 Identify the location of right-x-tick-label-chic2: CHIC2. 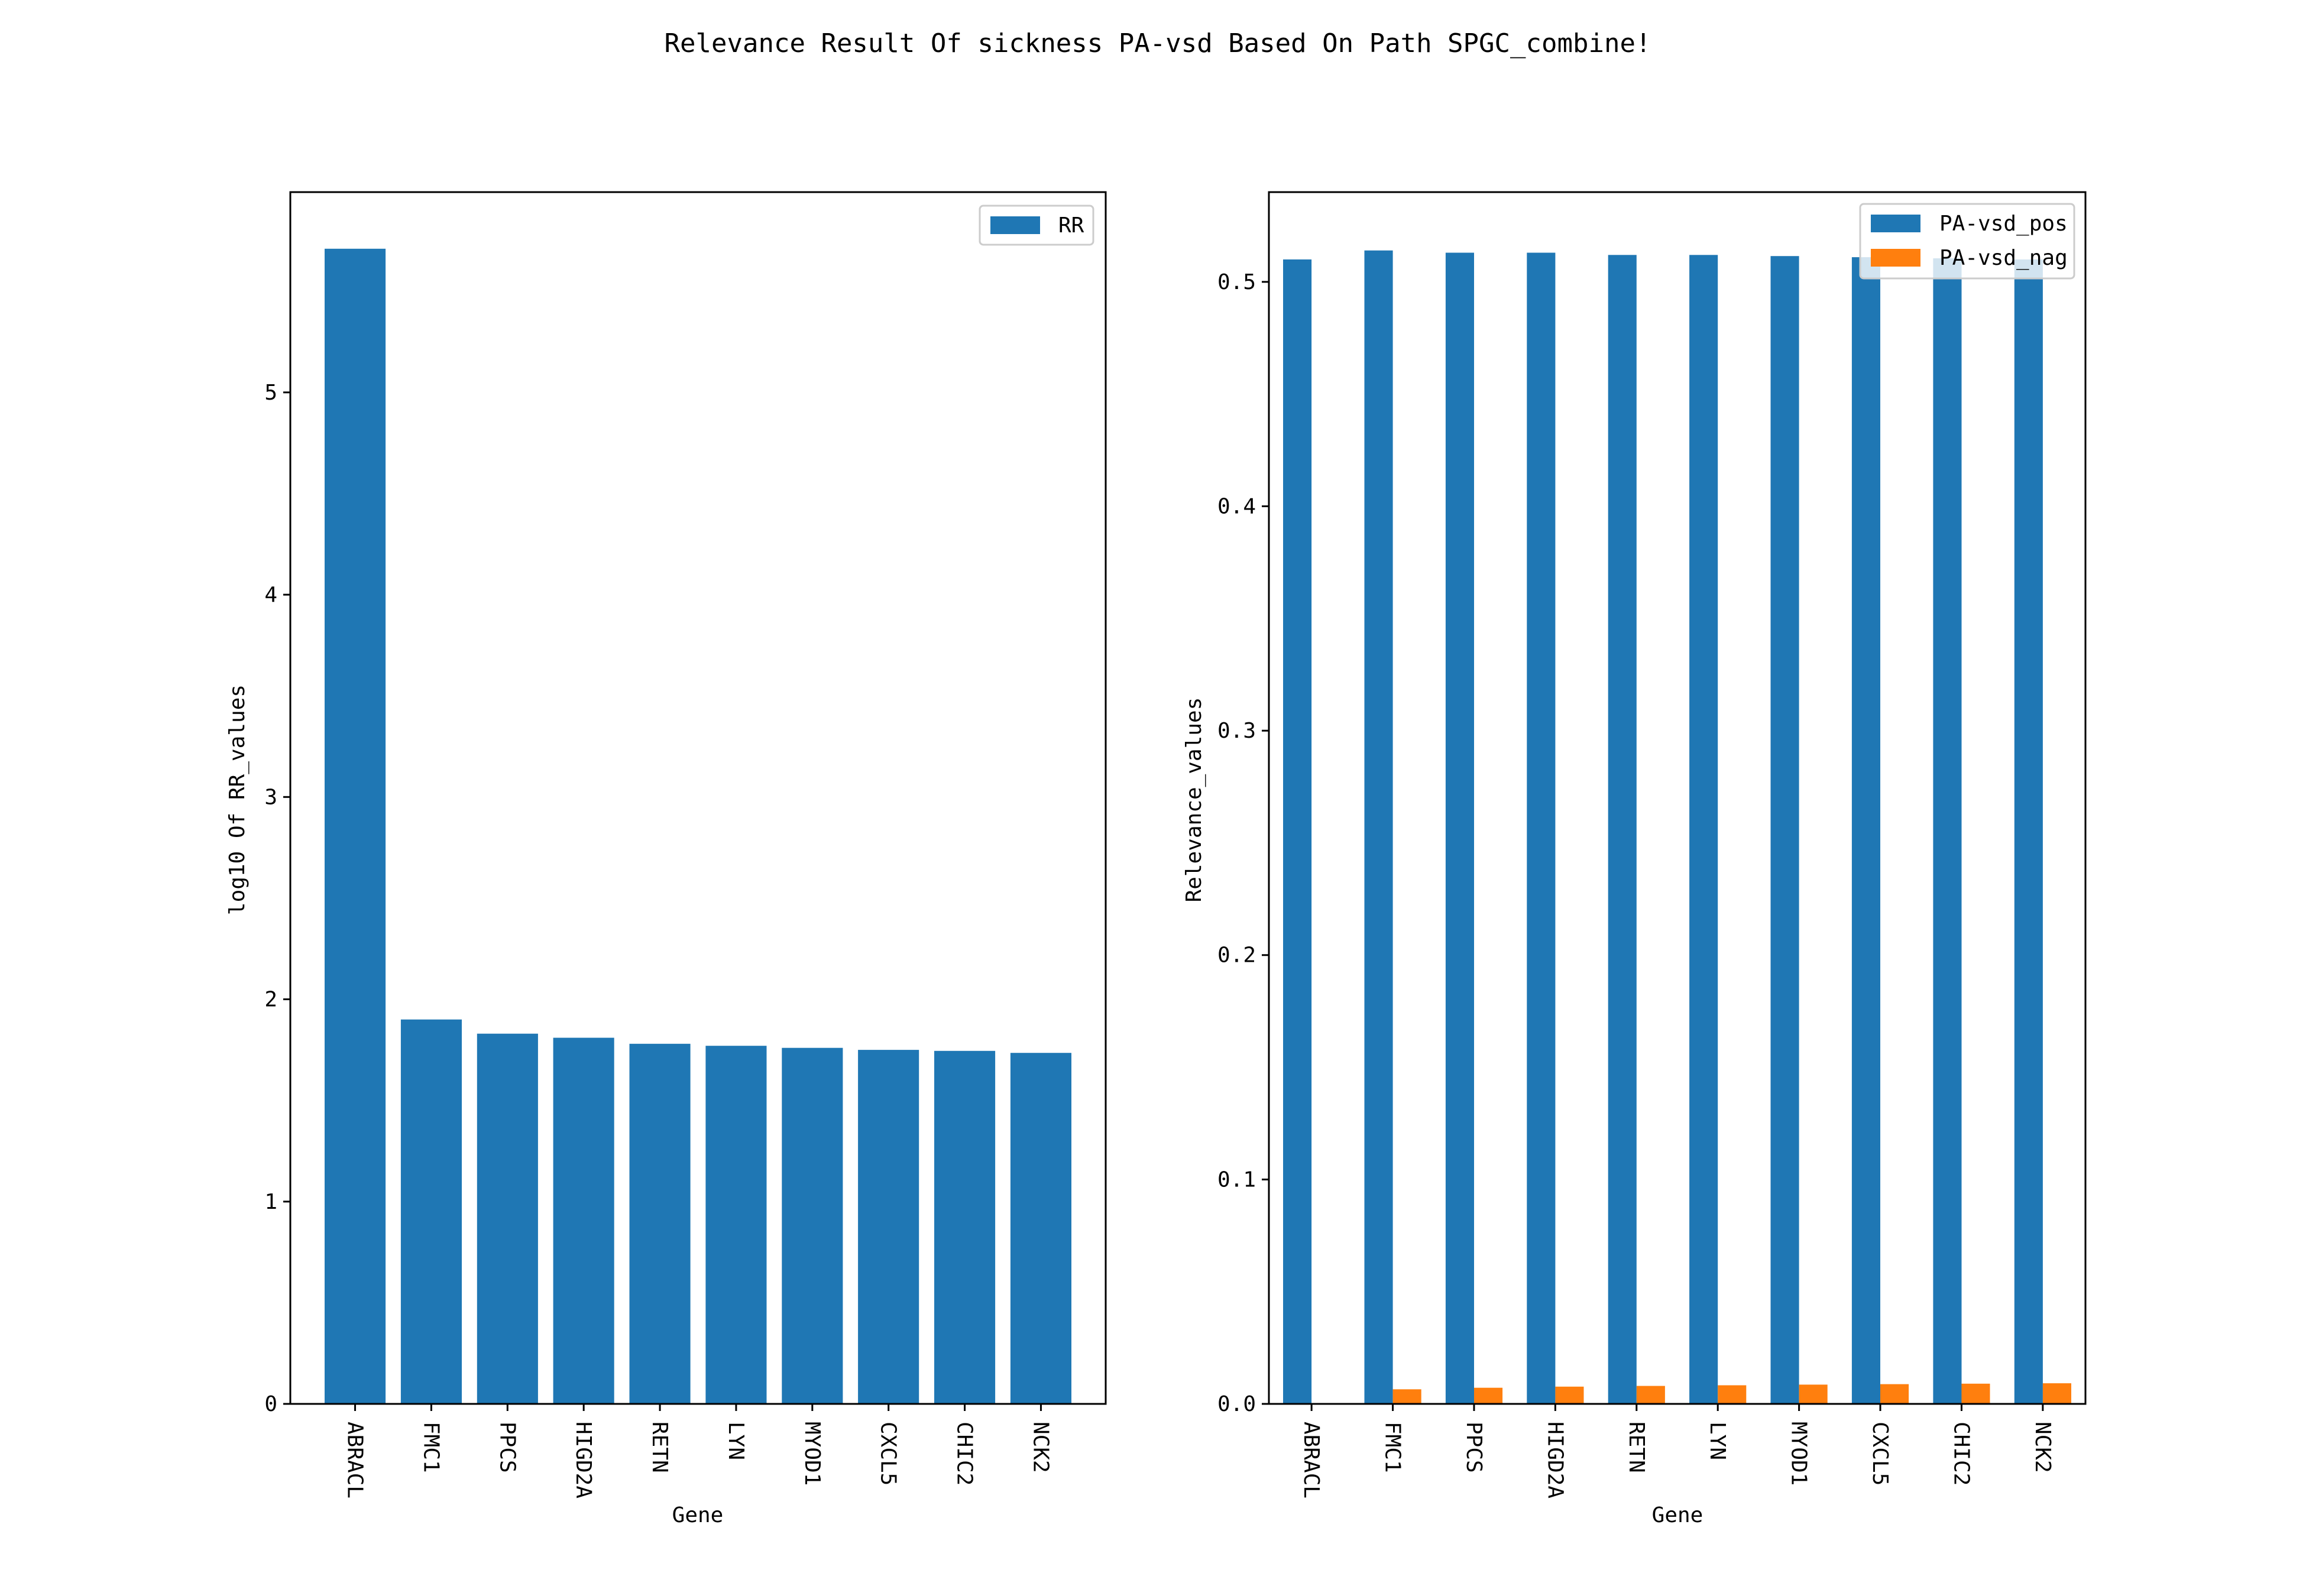
(1961, 1454).